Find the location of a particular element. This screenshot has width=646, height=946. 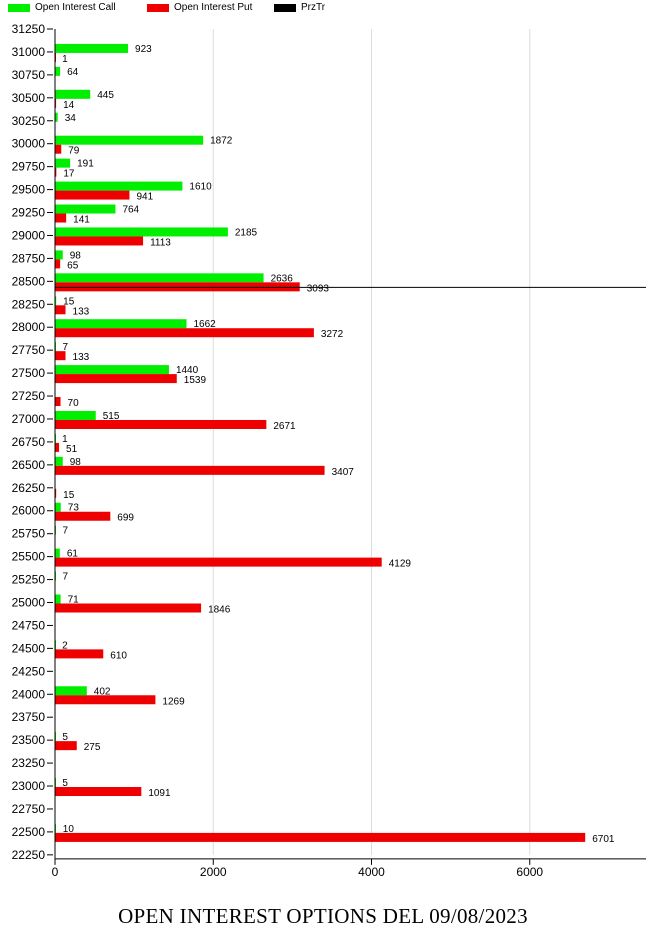

put-value-label: 2671 is located at coordinates (284, 426).